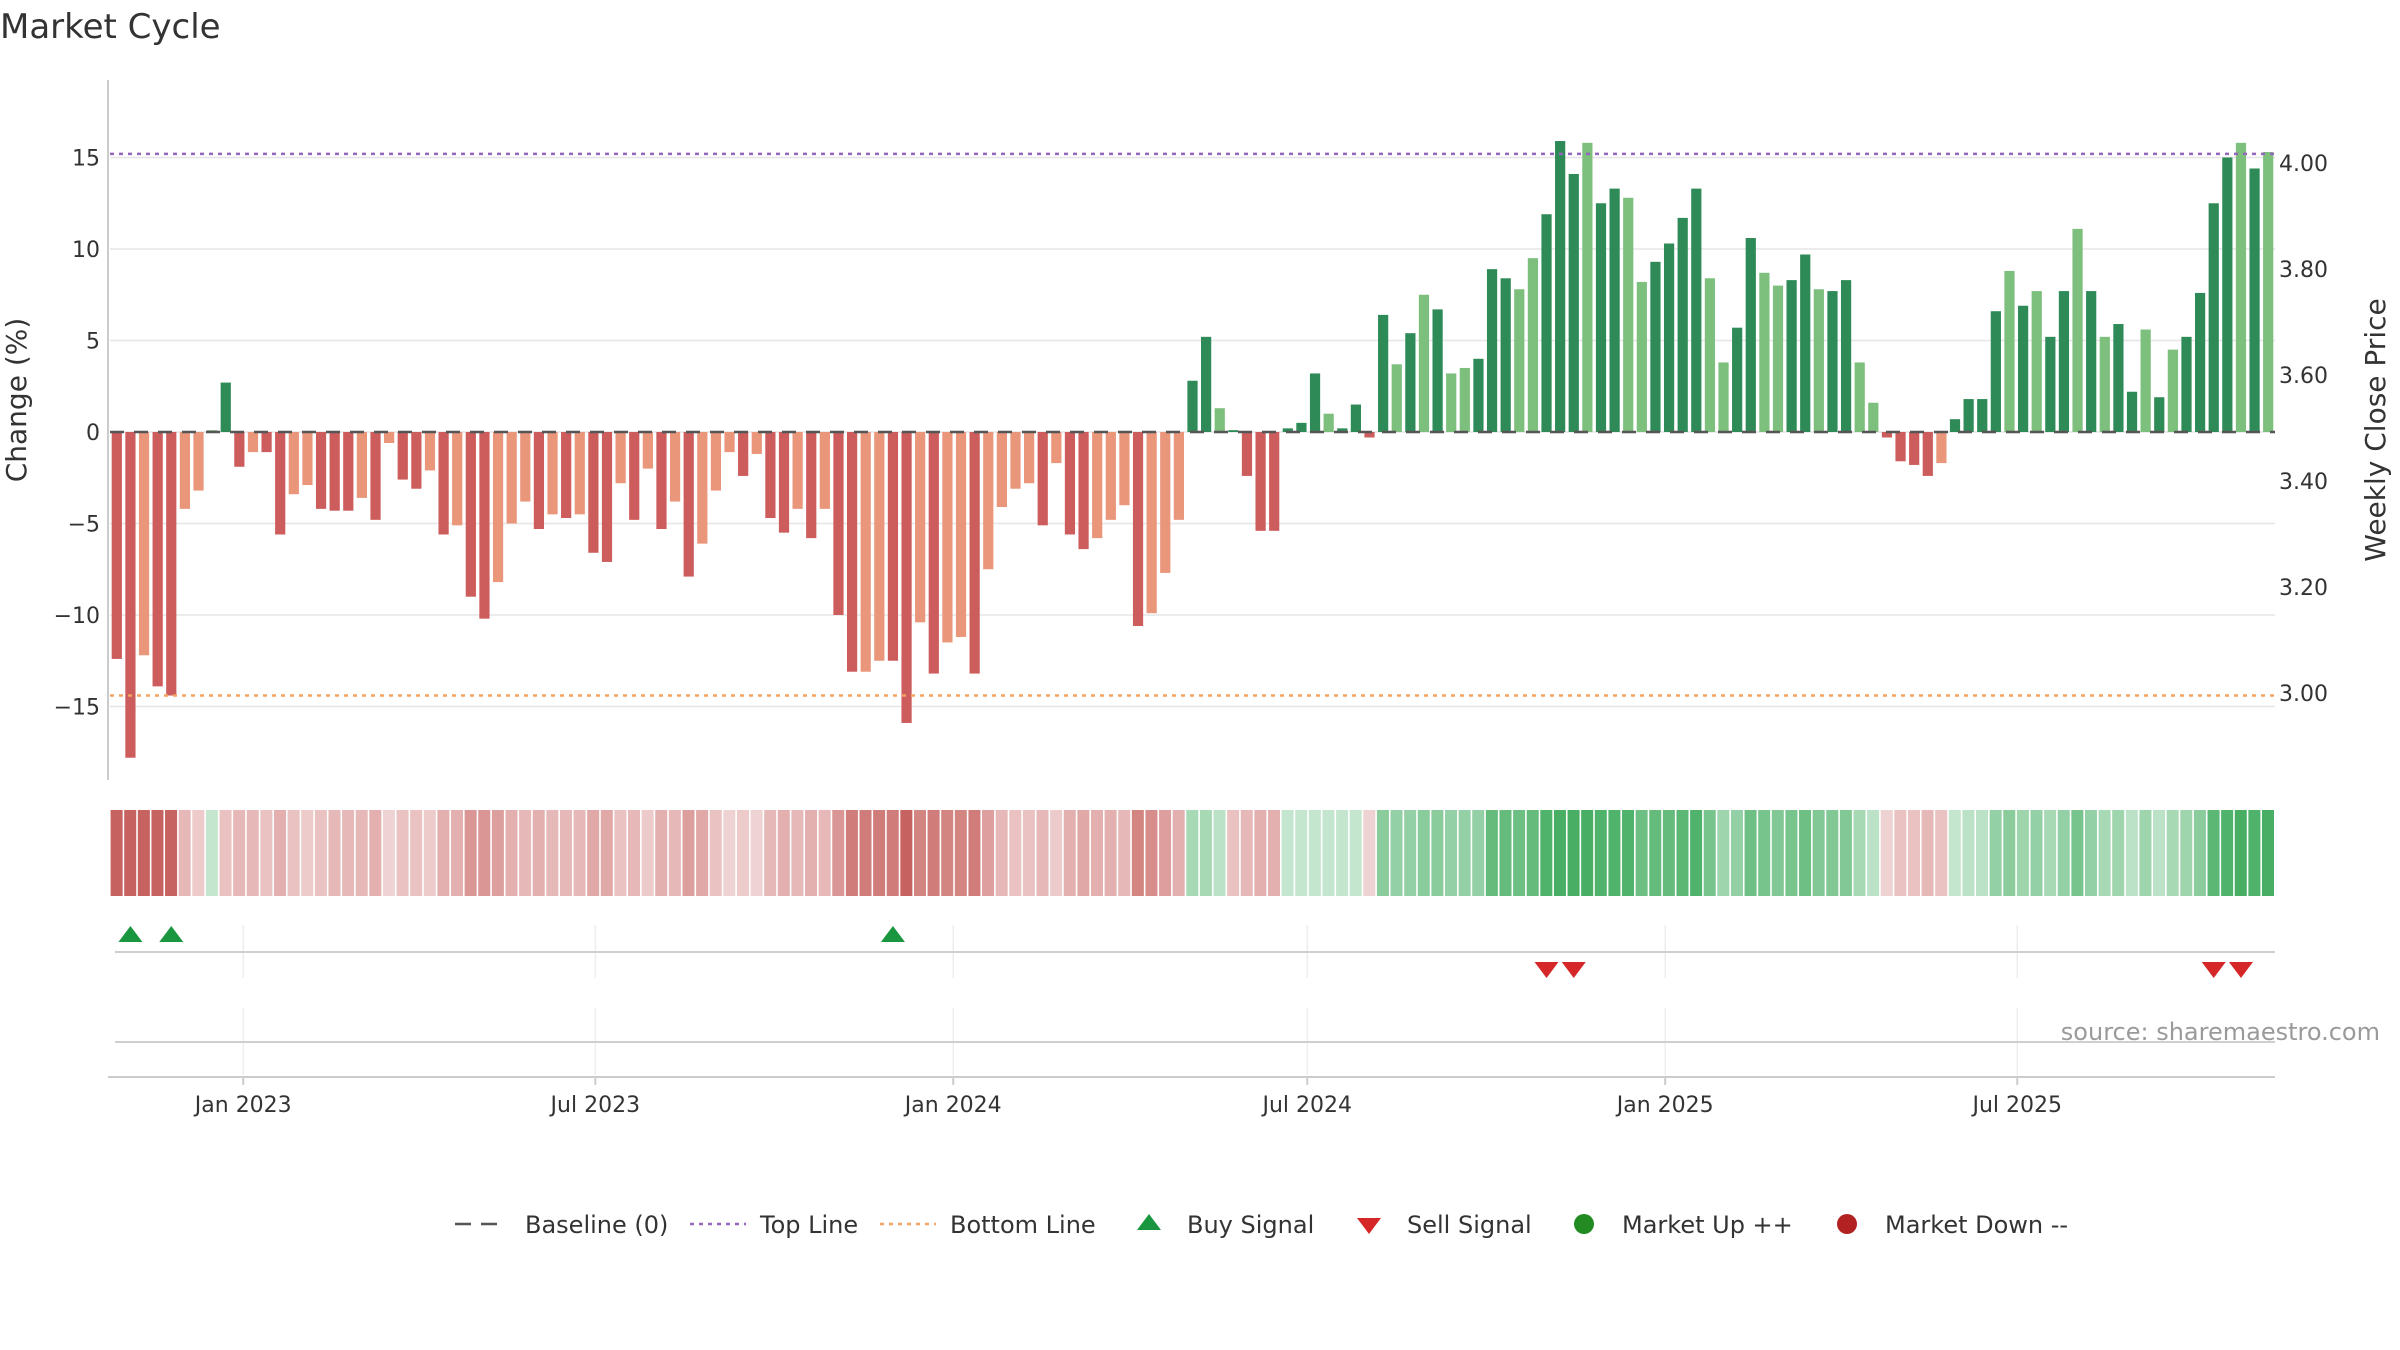  I want to click on legend-item: Market Up ++, so click(1683, 1225).